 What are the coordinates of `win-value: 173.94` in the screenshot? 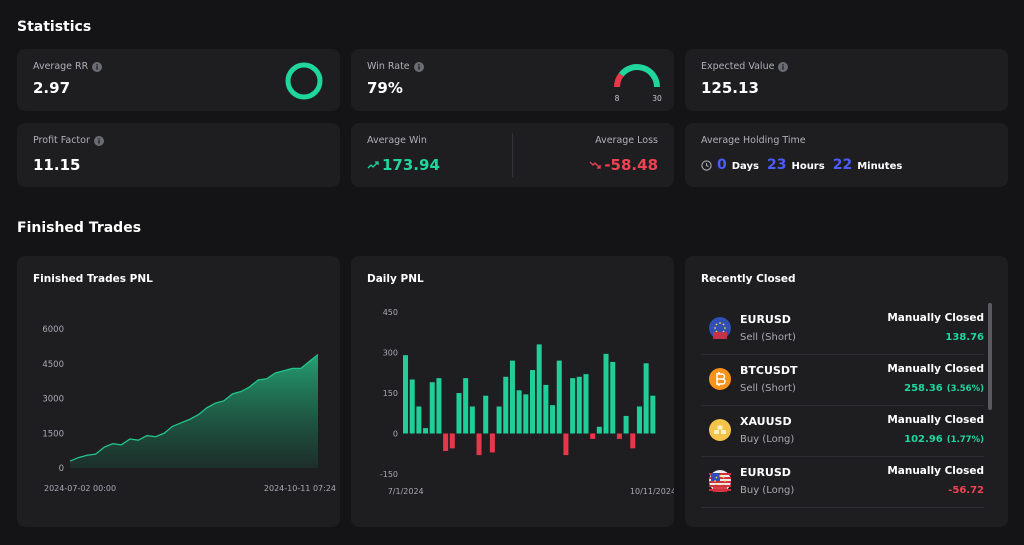 It's located at (411, 165).